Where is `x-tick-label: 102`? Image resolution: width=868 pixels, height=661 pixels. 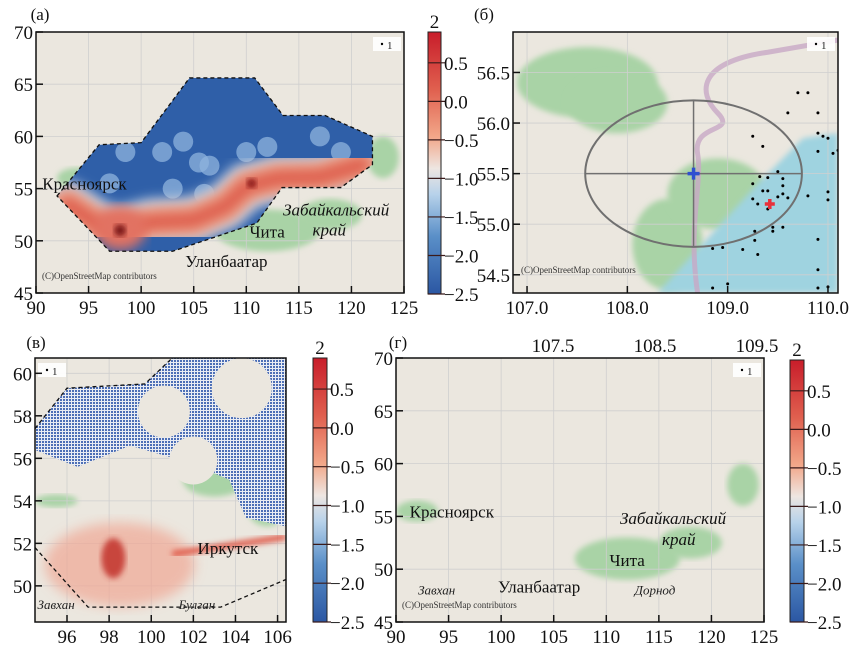 x-tick-label: 102 is located at coordinates (193, 637).